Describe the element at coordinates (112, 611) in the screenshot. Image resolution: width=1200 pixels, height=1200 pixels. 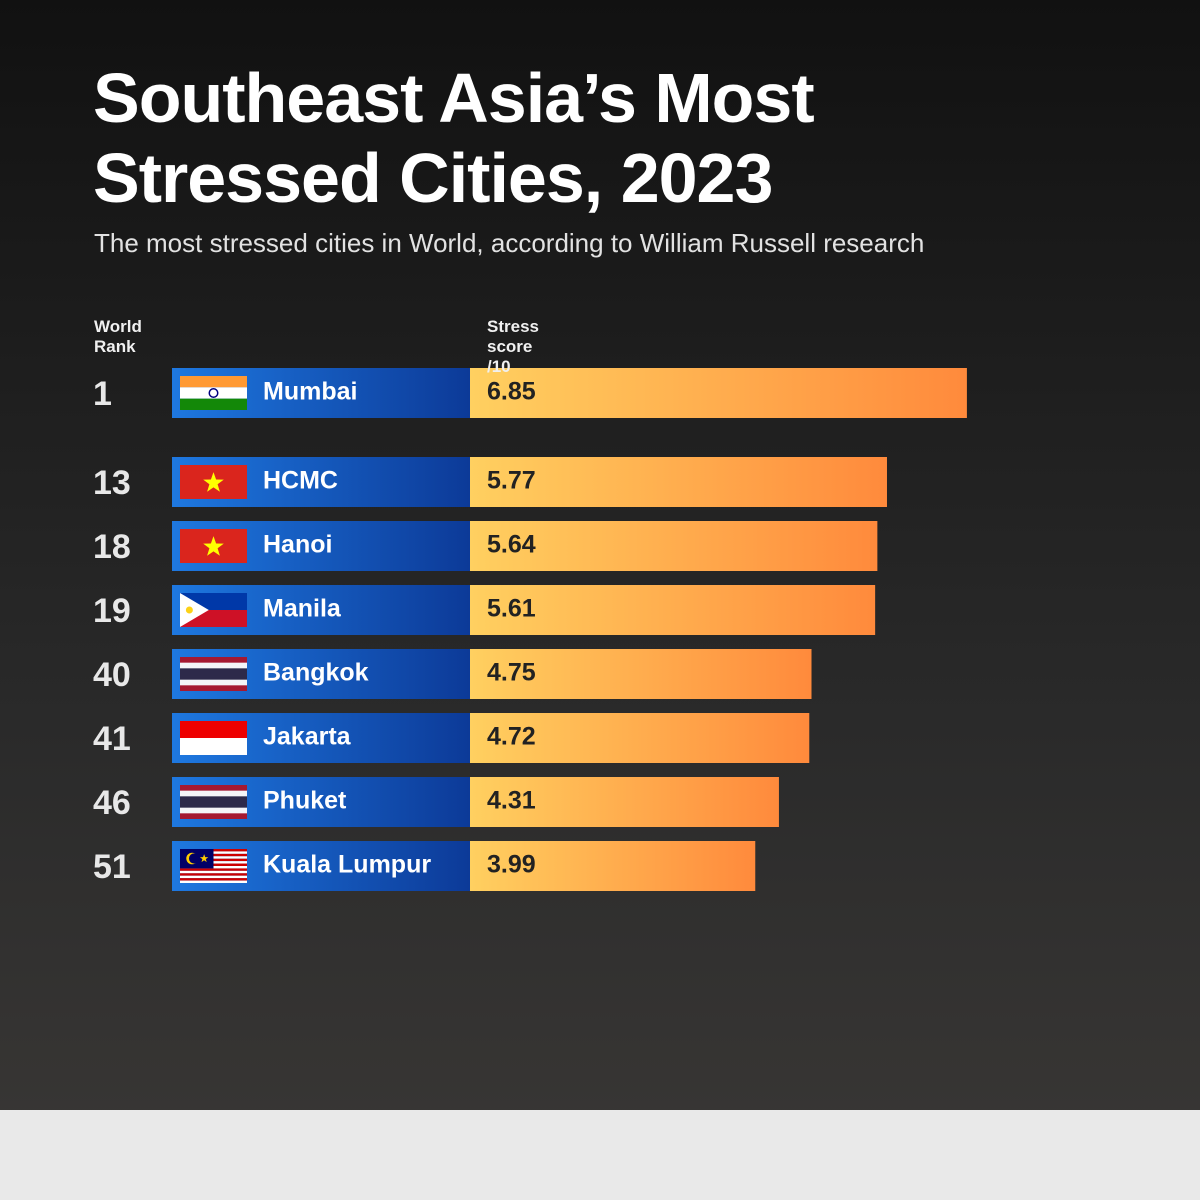
I see `rank: 19` at that location.